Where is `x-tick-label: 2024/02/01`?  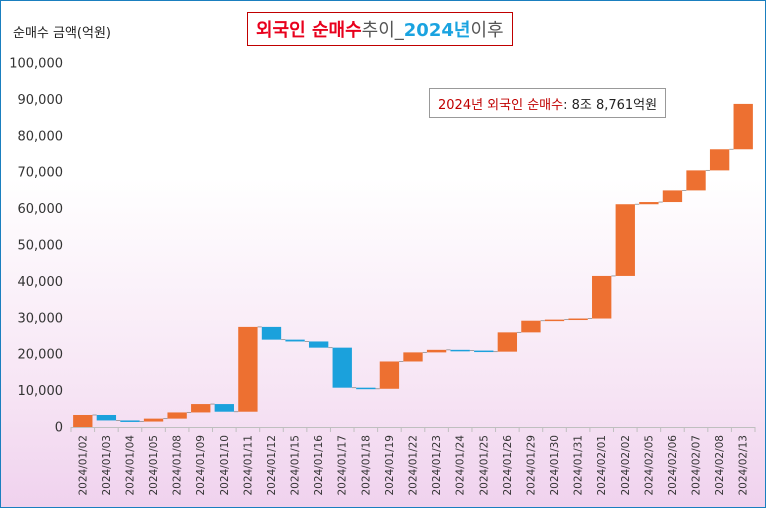
x-tick-label: 2024/02/01 is located at coordinates (602, 465).